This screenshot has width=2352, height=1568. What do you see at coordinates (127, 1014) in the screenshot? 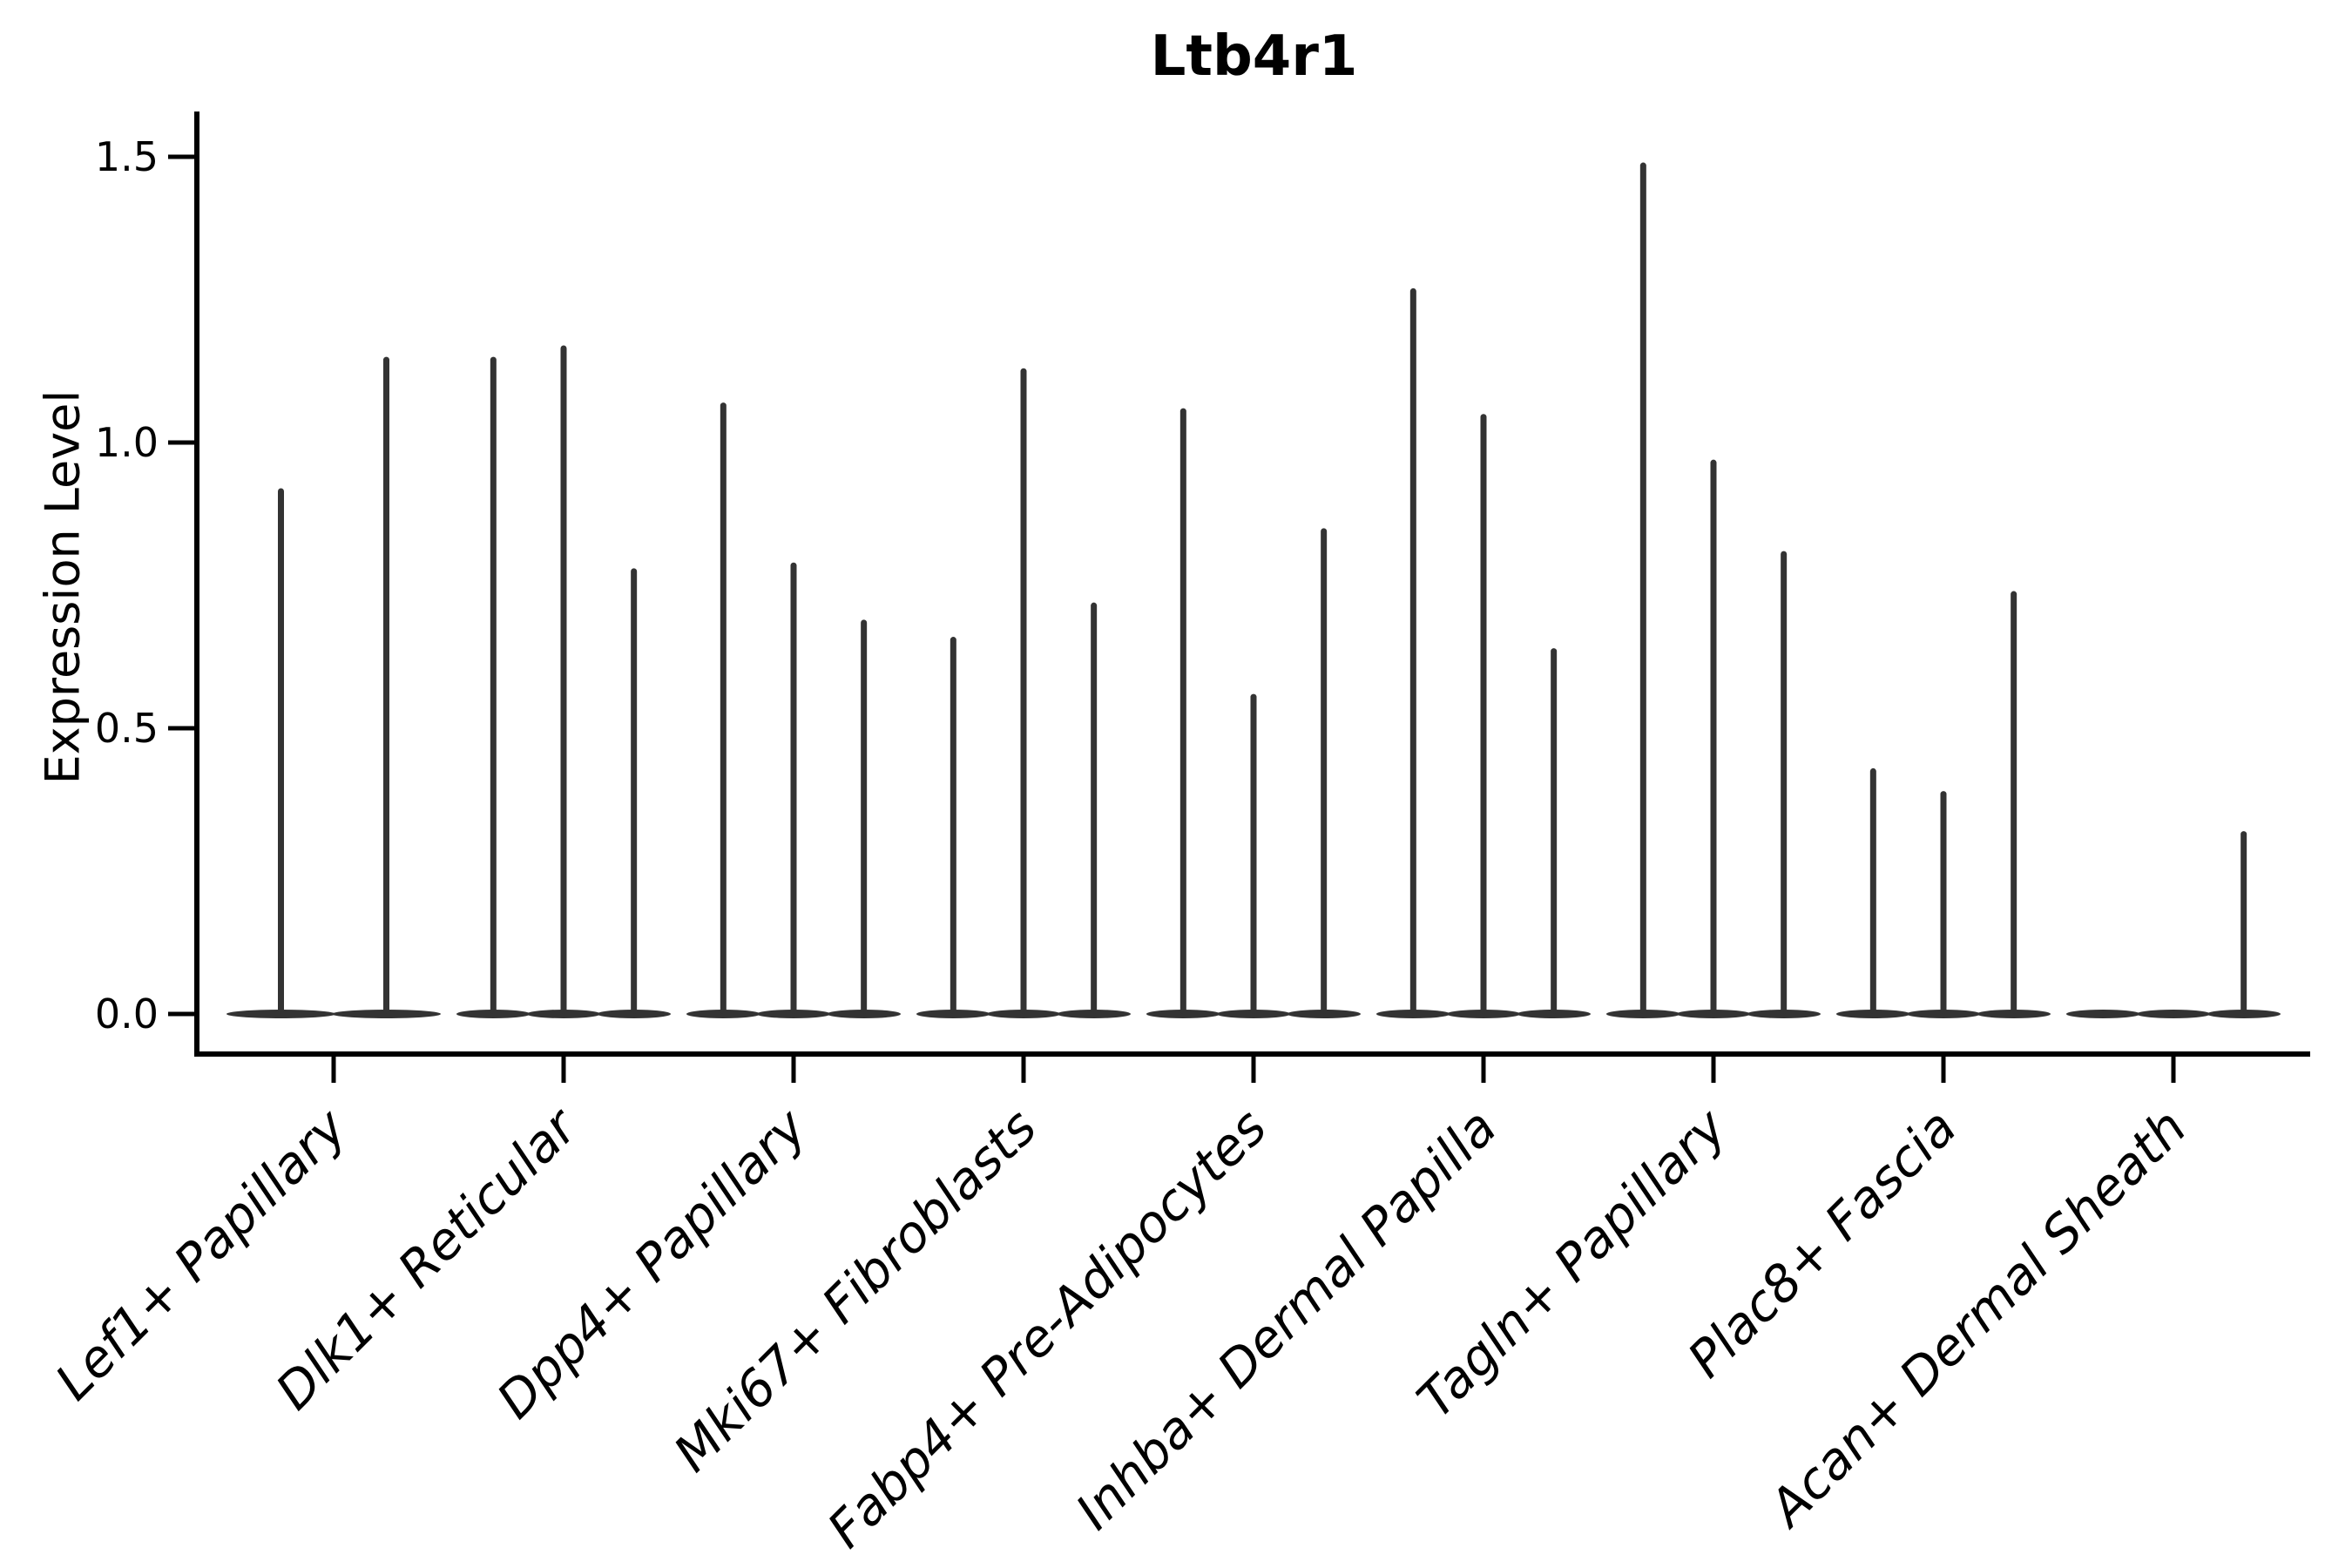
I see `y-tick-label: 0.0` at bounding box center [127, 1014].